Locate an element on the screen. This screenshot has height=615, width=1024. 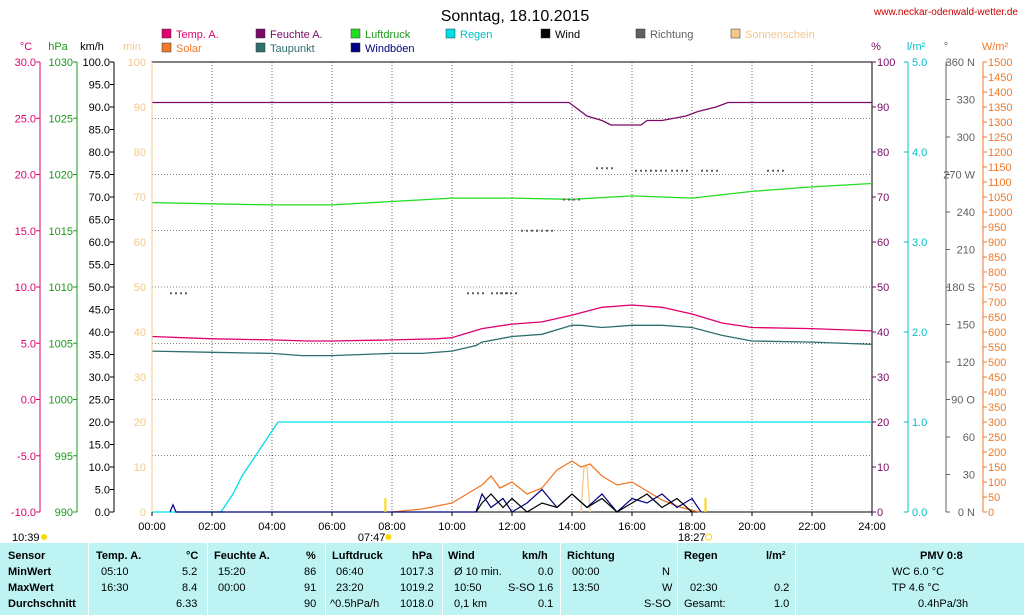
row-avg-label: Durchschnitt is located at coordinates (42, 604).